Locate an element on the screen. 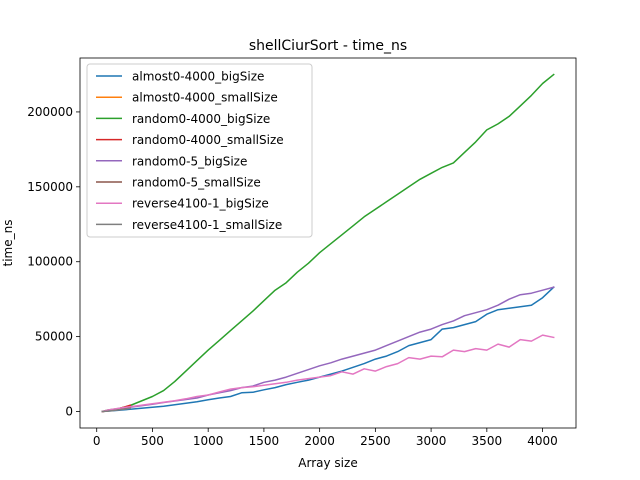 The image size is (640, 480). legend-label-reverse4100-1_bigSize: reverse4100-1_bigSize is located at coordinates (200, 204).